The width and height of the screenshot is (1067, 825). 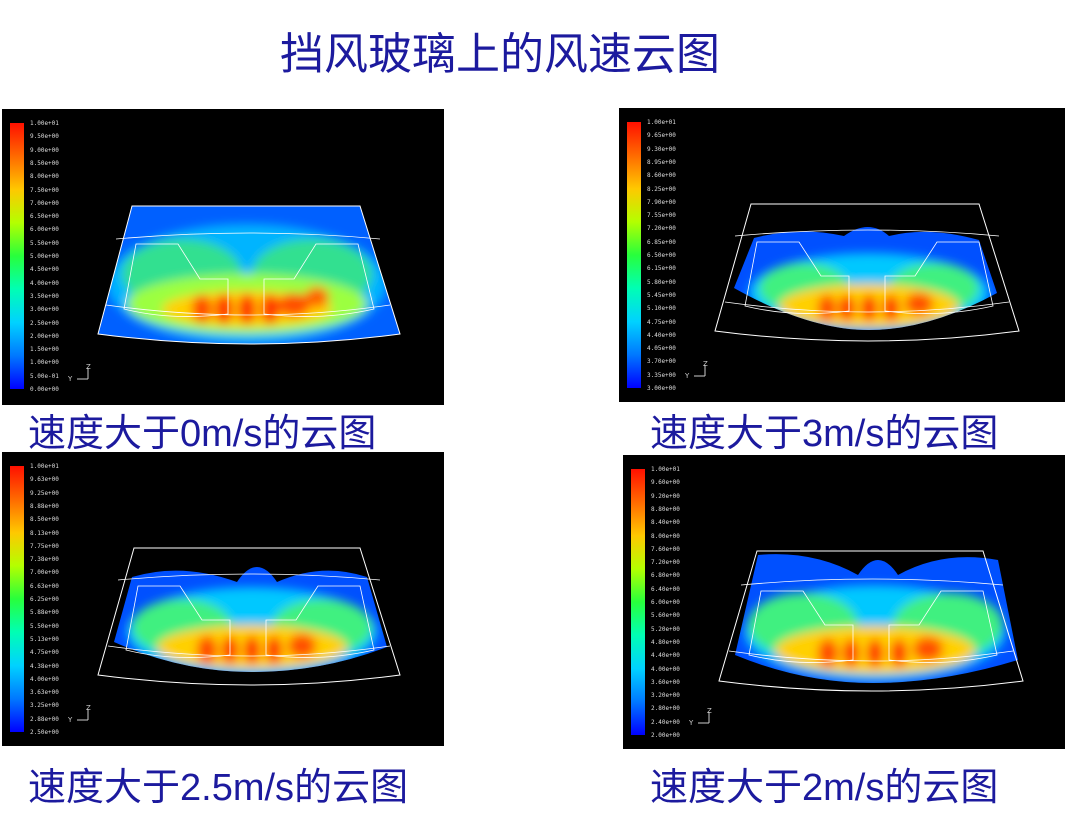 I want to click on caption-2: 速度大于2.5m/s的云图, so click(x=218, y=787).